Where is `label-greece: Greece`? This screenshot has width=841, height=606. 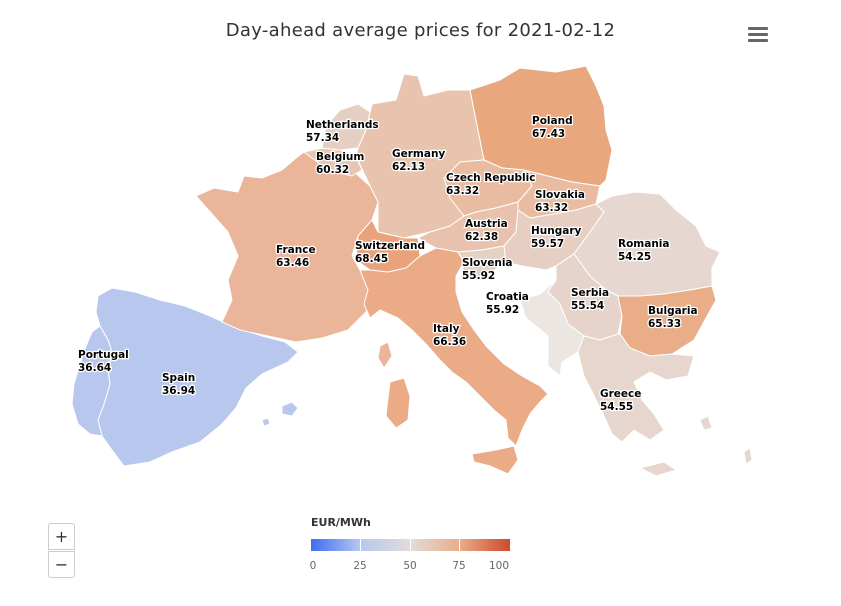
label-greece: Greece is located at coordinates (620, 394).